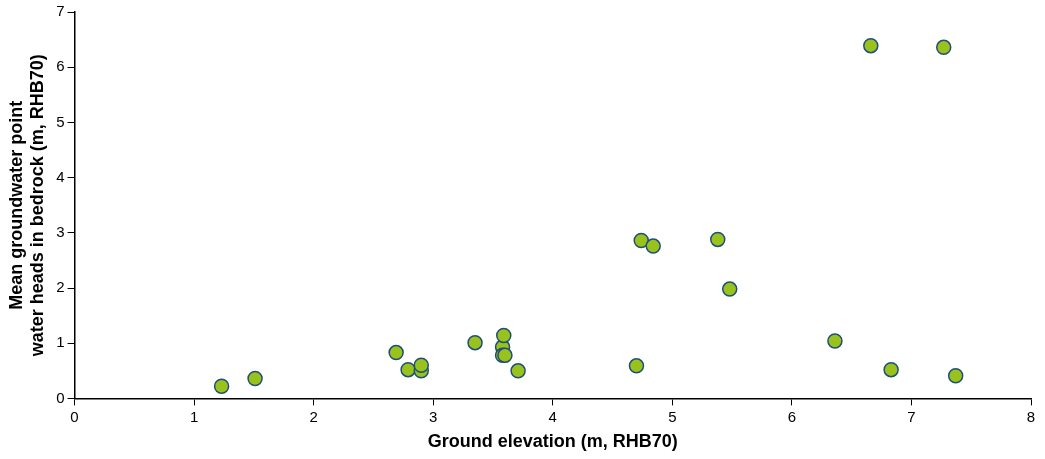 The width and height of the screenshot is (1045, 459). I want to click on y-tick-label: 6, so click(60, 66).